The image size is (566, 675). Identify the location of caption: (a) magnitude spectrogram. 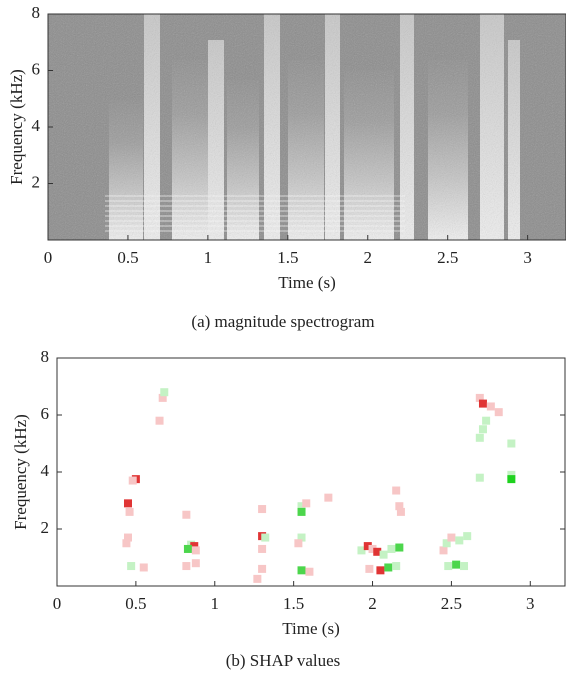
(282, 321).